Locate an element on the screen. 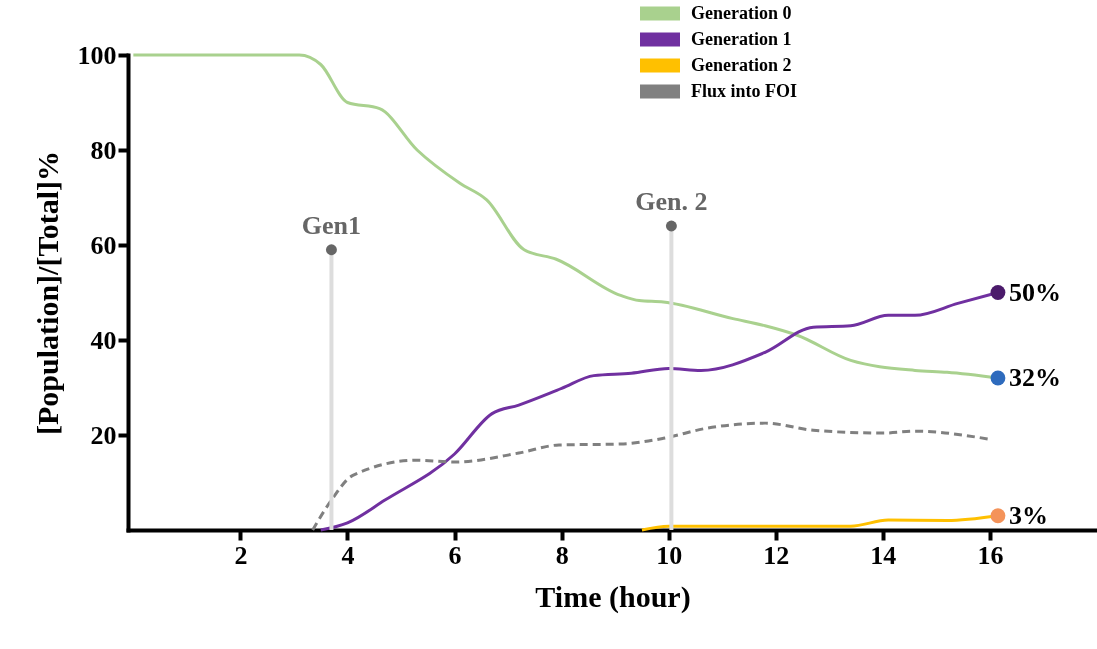  x-tick-label: 8 is located at coordinates (562, 555).